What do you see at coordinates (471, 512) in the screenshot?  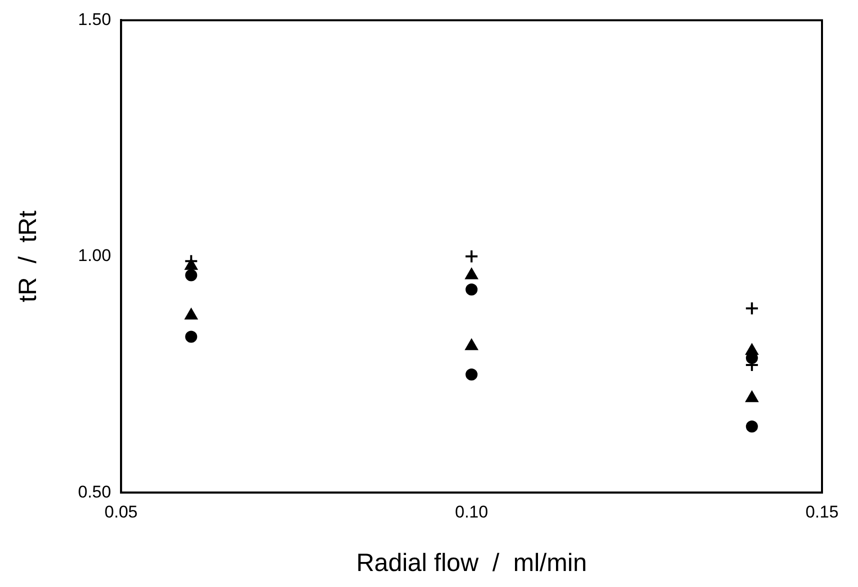 I see `x-tick-label: 0.10` at bounding box center [471, 512].